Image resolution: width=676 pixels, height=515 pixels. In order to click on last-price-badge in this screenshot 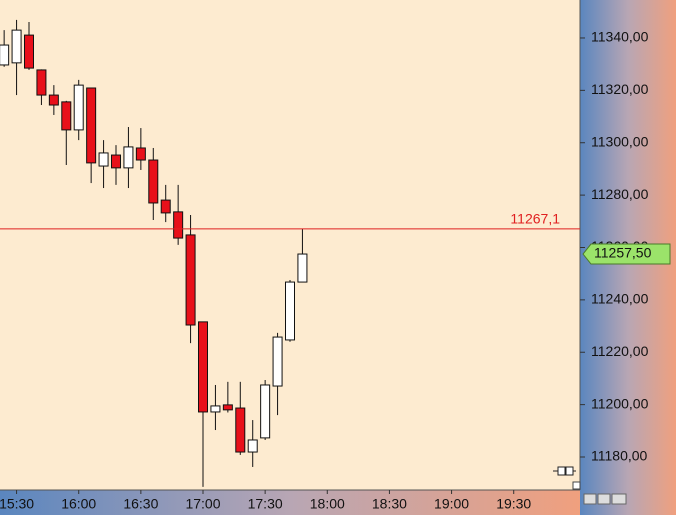, I will do `click(626, 254)`.